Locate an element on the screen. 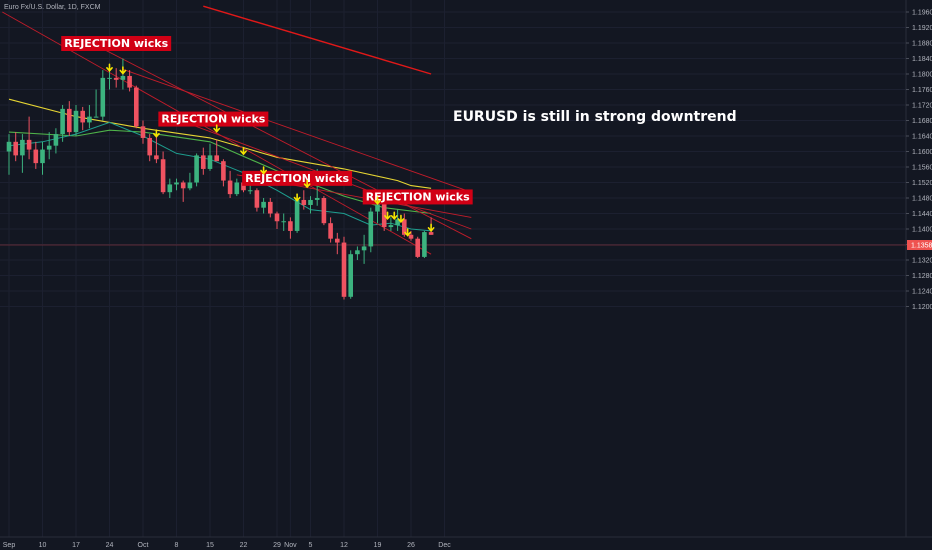 The width and height of the screenshot is (932, 550). price-tick-label: 1.18400 is located at coordinates (922, 59).